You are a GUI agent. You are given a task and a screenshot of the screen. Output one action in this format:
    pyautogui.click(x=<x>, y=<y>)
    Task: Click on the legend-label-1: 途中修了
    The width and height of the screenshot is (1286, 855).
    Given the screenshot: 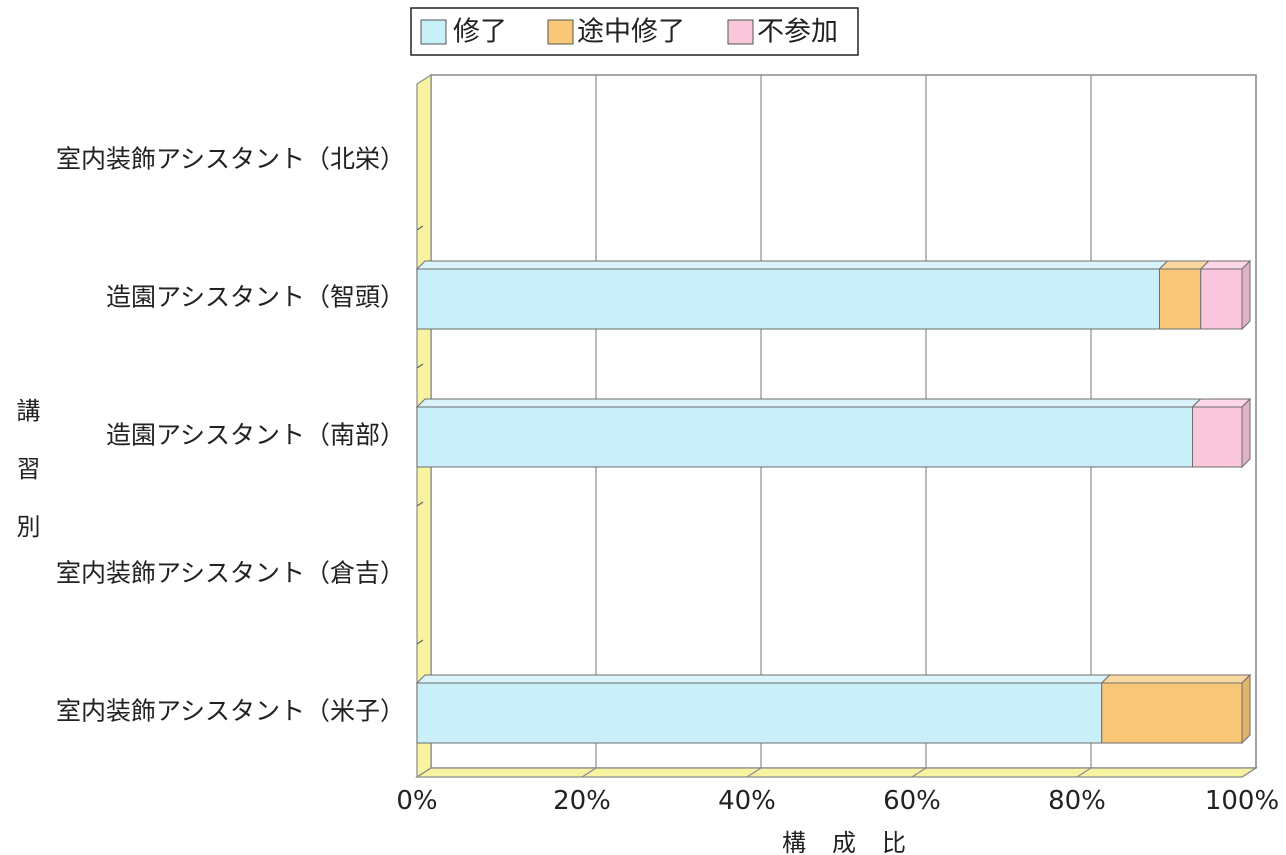 What is the action you would take?
    pyautogui.click(x=631, y=32)
    